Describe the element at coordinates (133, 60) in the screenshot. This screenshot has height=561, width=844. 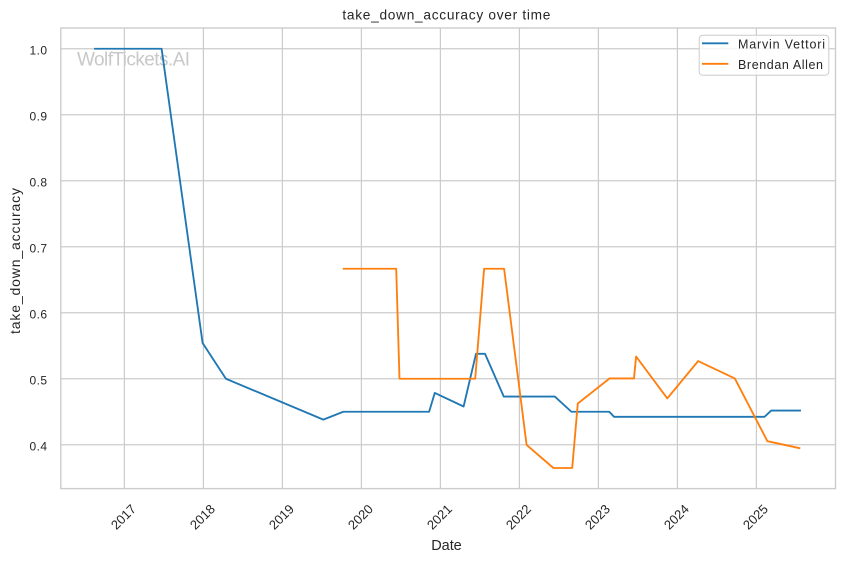
I see `svg-text: WolfTickets.AI` at that location.